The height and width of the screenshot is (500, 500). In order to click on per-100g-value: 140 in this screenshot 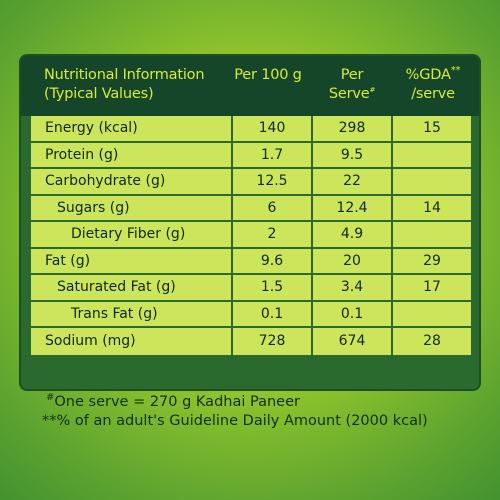, I will do `click(272, 128)`.